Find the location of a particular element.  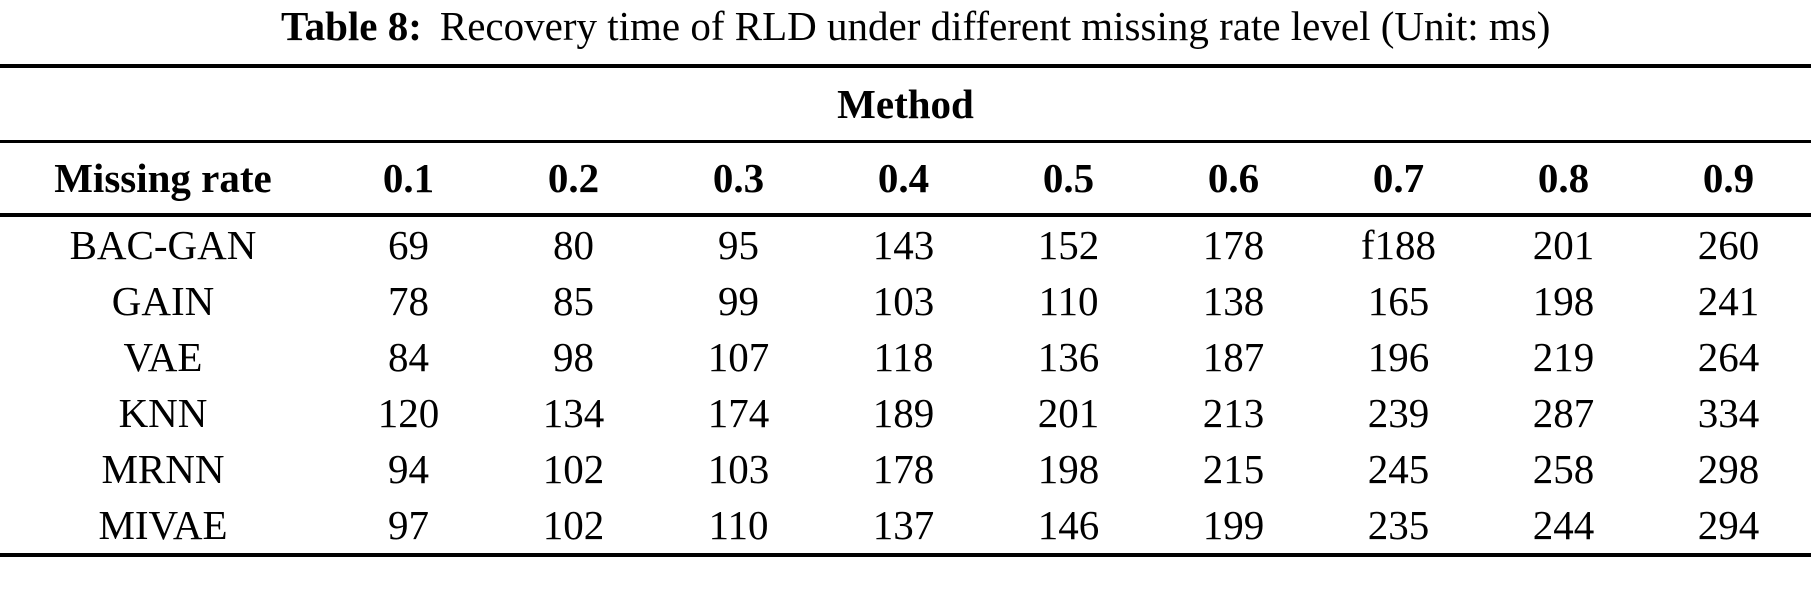

table-cell: 97 is located at coordinates (408, 525).